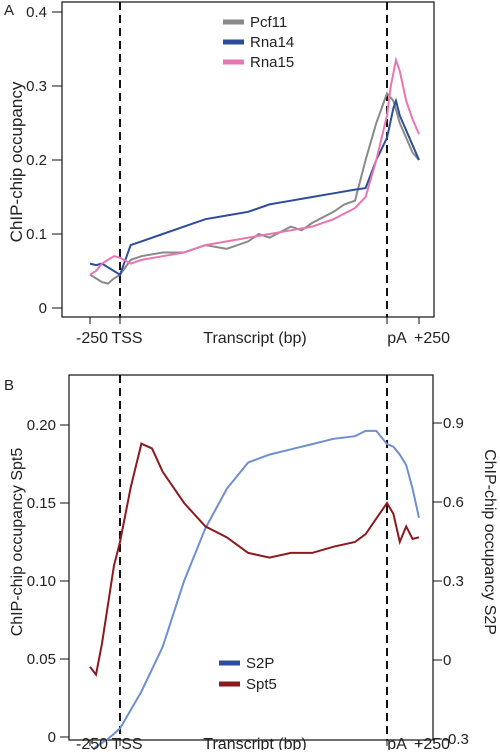 This screenshot has height=755, width=500. I want to click on panel-a-x-tick-label: +250, so click(432, 338).